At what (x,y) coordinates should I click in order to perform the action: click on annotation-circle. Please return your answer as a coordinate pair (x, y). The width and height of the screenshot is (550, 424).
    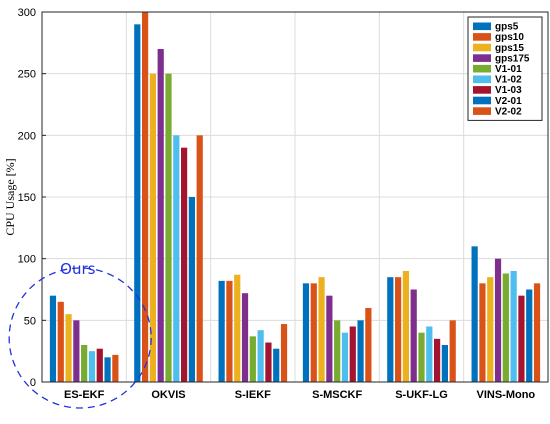
    Looking at the image, I should click on (80, 338).